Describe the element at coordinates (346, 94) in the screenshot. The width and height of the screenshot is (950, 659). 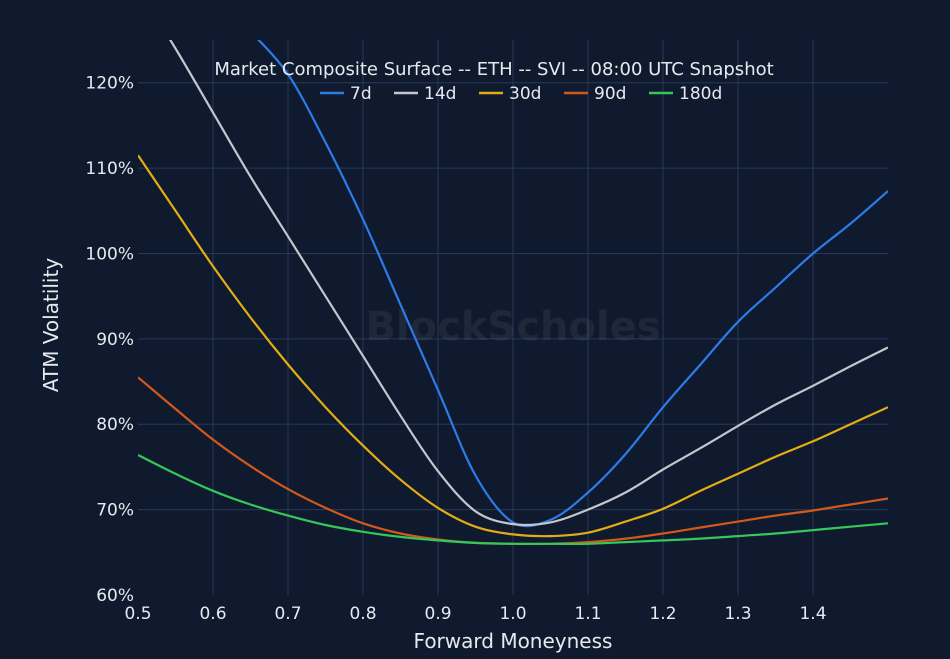
I see `legend-item-7d: 7d` at that location.